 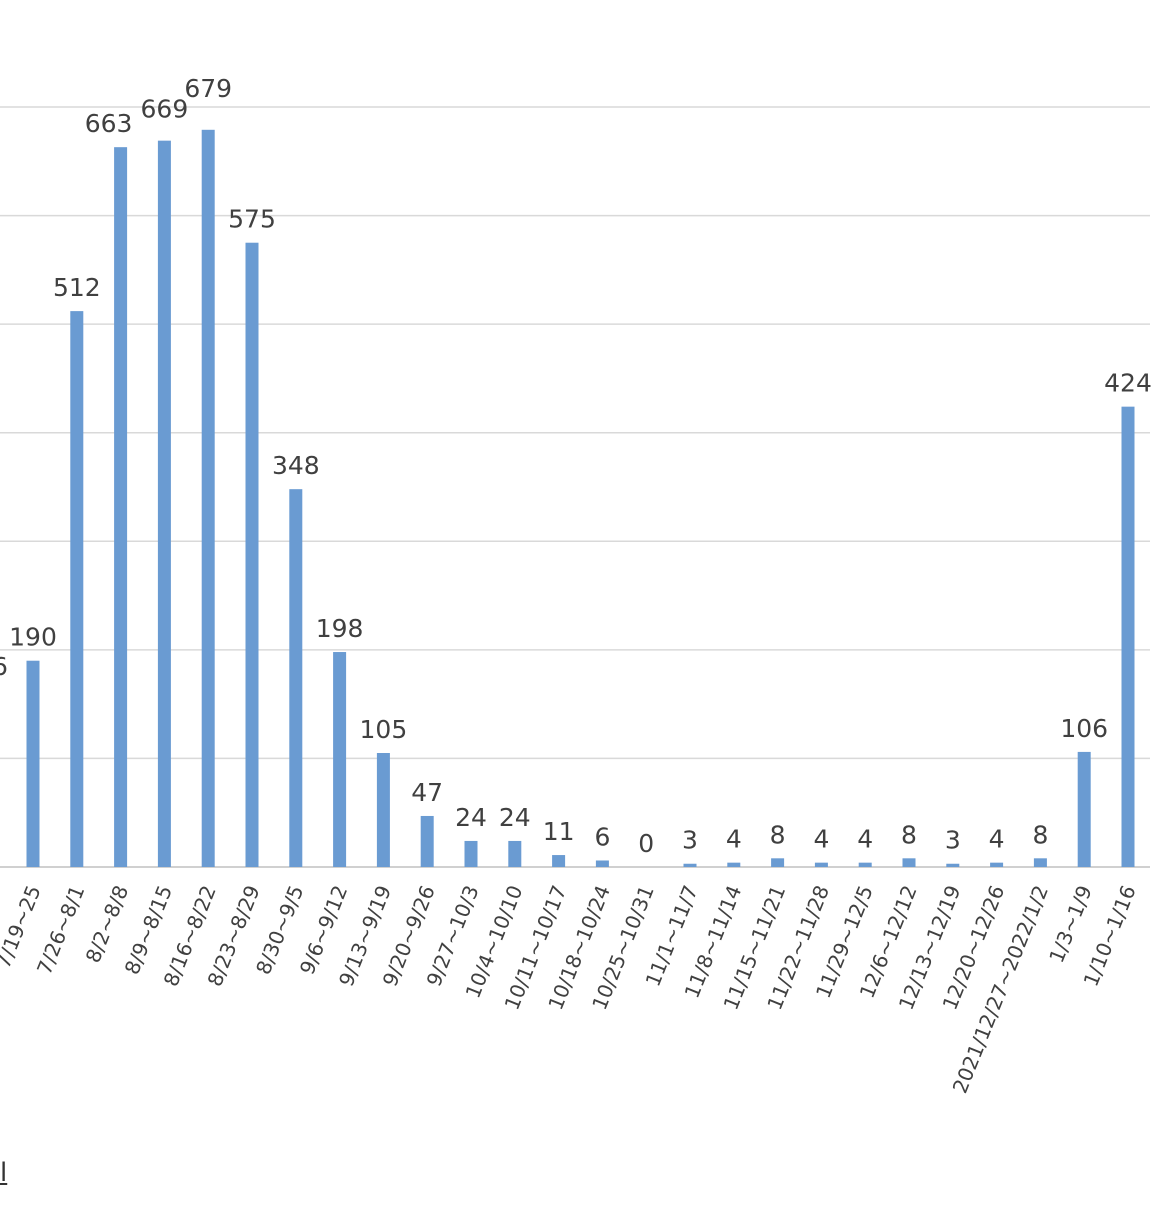 I want to click on data-label: 512, so click(x=77, y=287).